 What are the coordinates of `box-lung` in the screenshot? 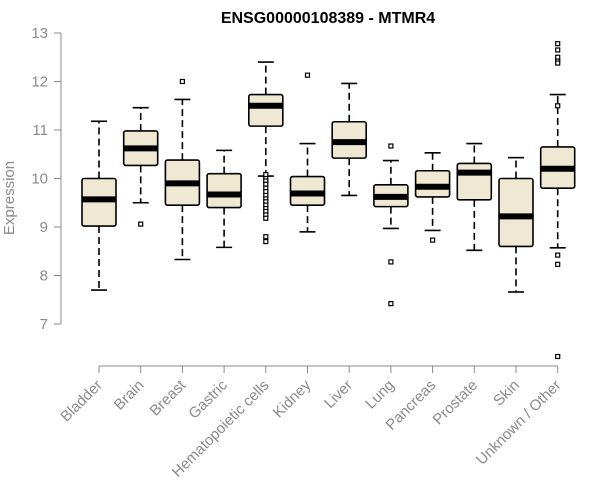 It's located at (391, 225).